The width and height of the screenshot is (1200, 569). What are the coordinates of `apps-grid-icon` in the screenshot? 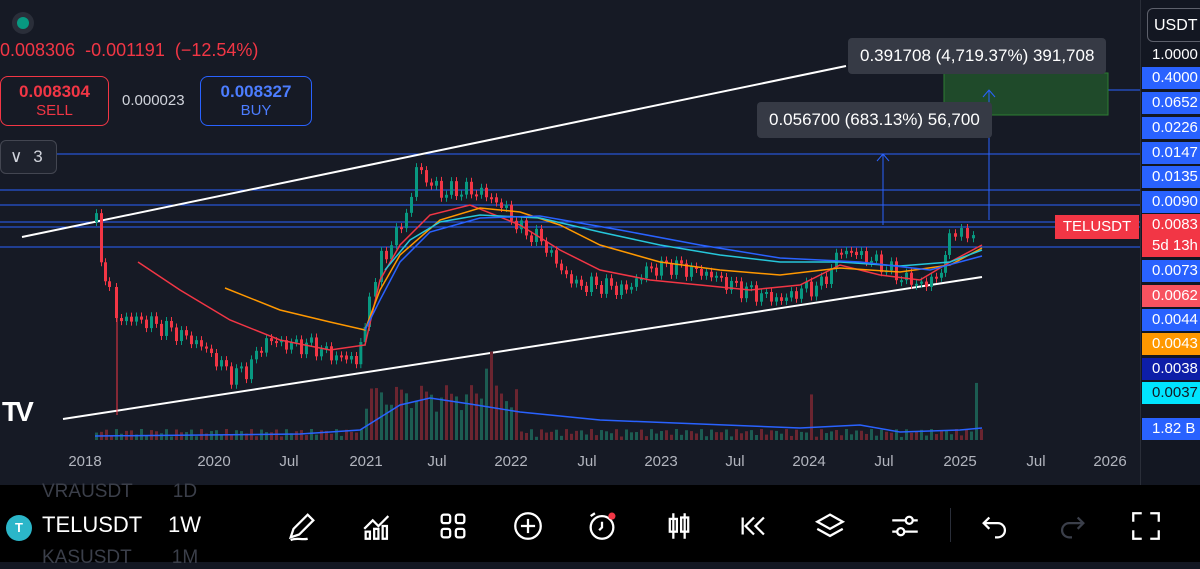 It's located at (453, 526).